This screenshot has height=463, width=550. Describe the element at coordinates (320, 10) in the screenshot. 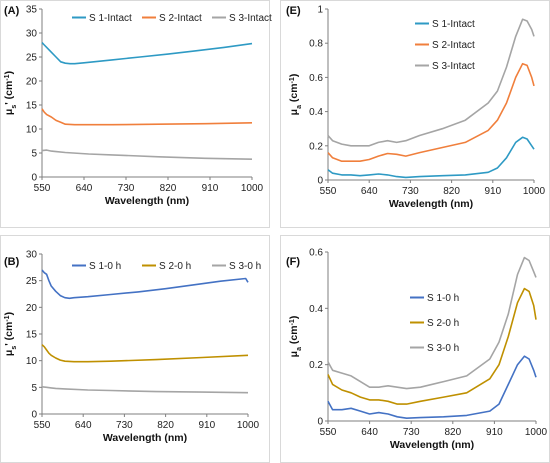

I see `y-tick-label: 1` at that location.